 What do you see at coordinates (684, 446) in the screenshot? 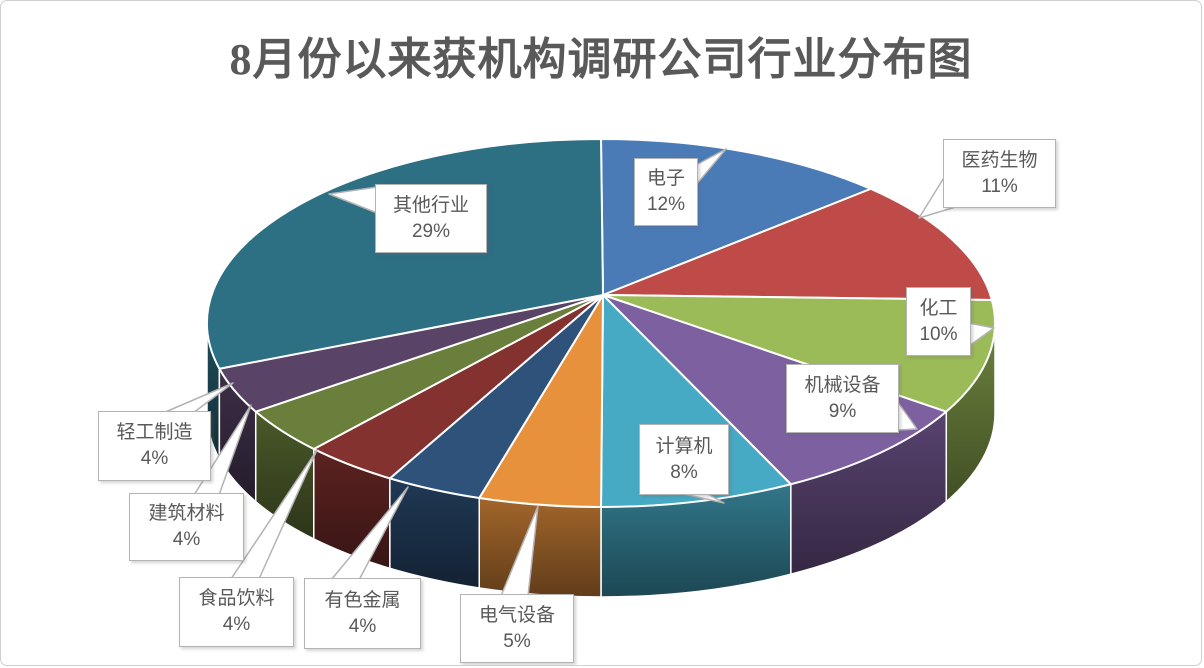
I see `callout-category-label: 计算机` at bounding box center [684, 446].